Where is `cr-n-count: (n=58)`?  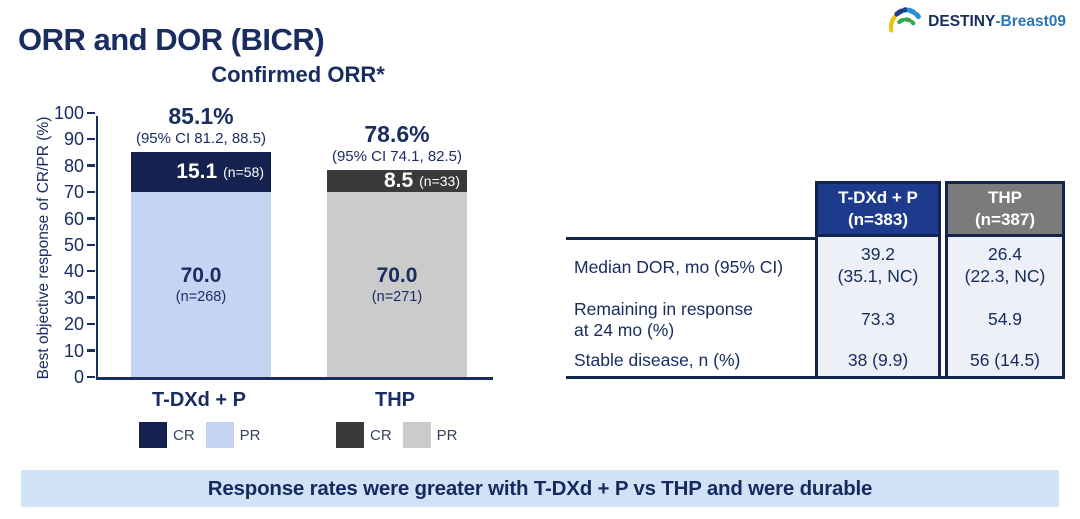
cr-n-count: (n=58) is located at coordinates (243, 172).